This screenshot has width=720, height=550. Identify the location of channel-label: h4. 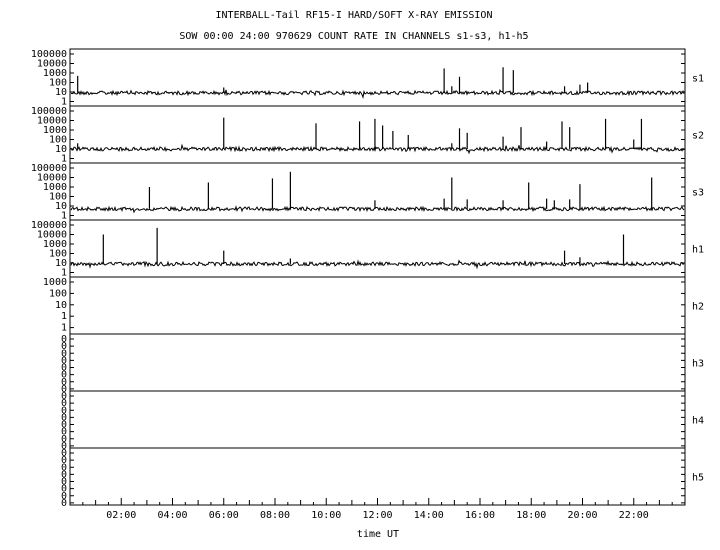
(698, 421).